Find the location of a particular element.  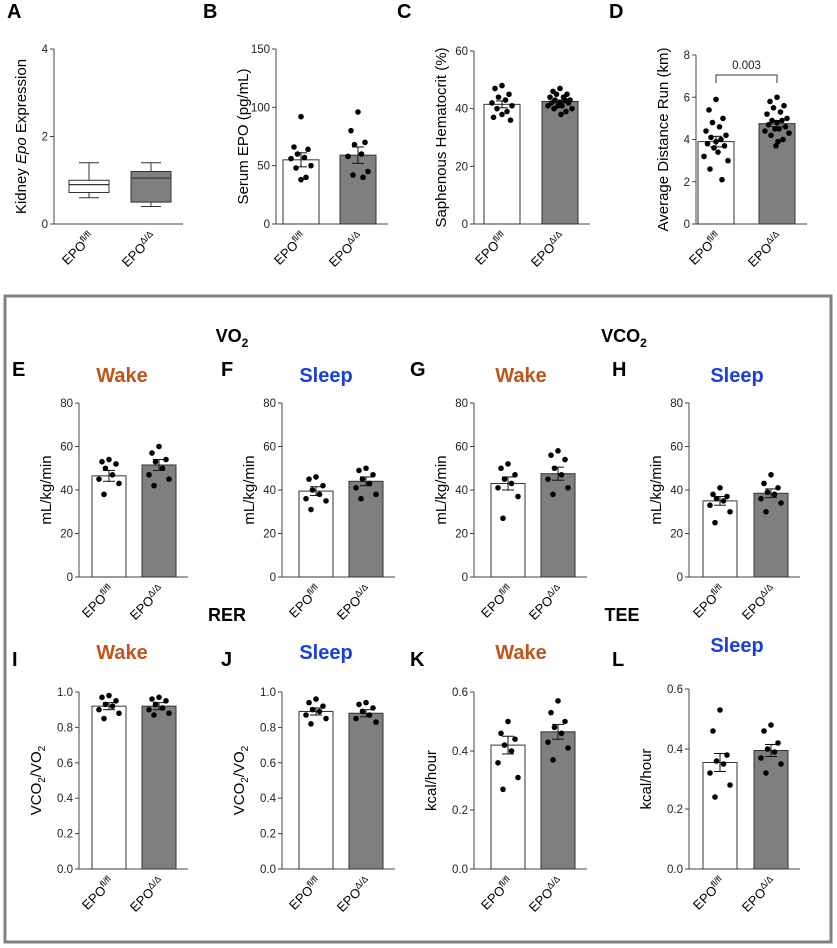

y-axis-label: mL/kg/min is located at coordinates (46, 489).